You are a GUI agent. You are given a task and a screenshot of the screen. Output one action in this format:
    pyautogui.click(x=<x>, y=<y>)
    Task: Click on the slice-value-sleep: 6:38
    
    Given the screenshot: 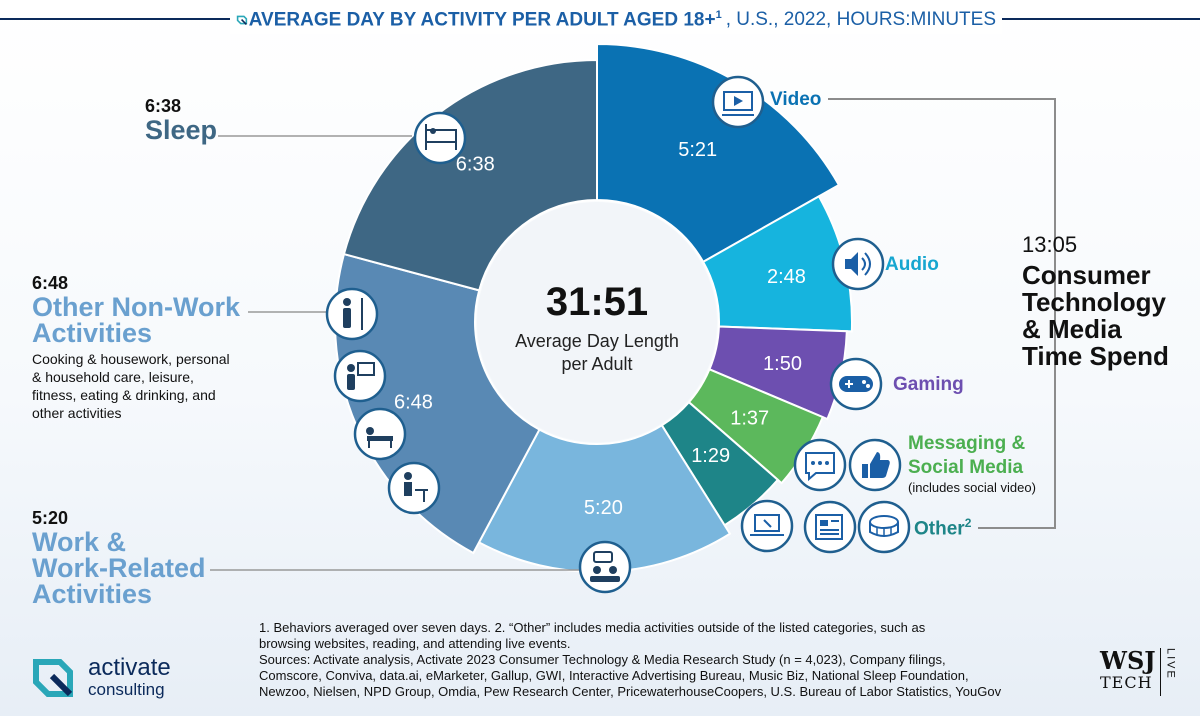 What is the action you would take?
    pyautogui.click(x=475, y=164)
    